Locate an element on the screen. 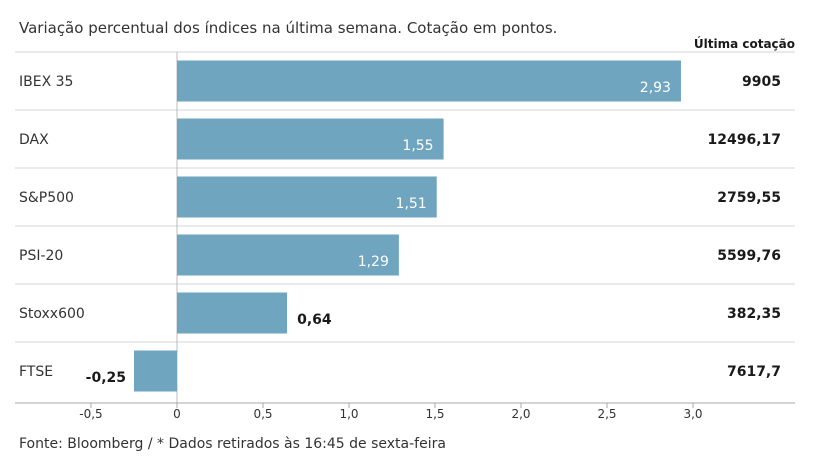  quote-column-header: Última cotação is located at coordinates (744, 43).